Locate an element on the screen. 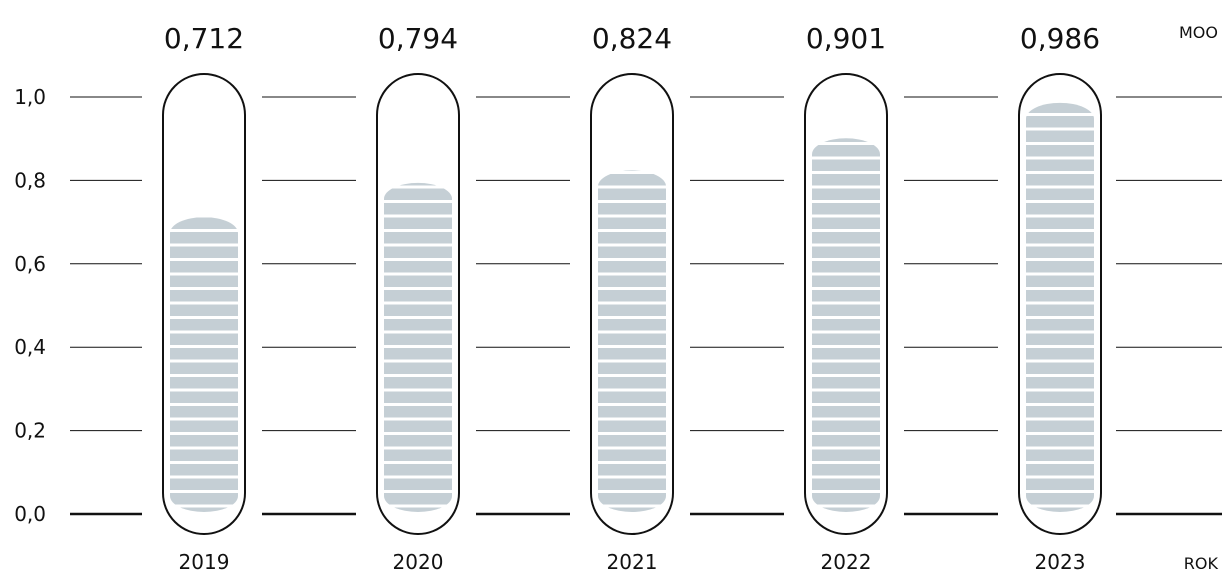  bar-group: 0,712 2019 is located at coordinates (204, 298).